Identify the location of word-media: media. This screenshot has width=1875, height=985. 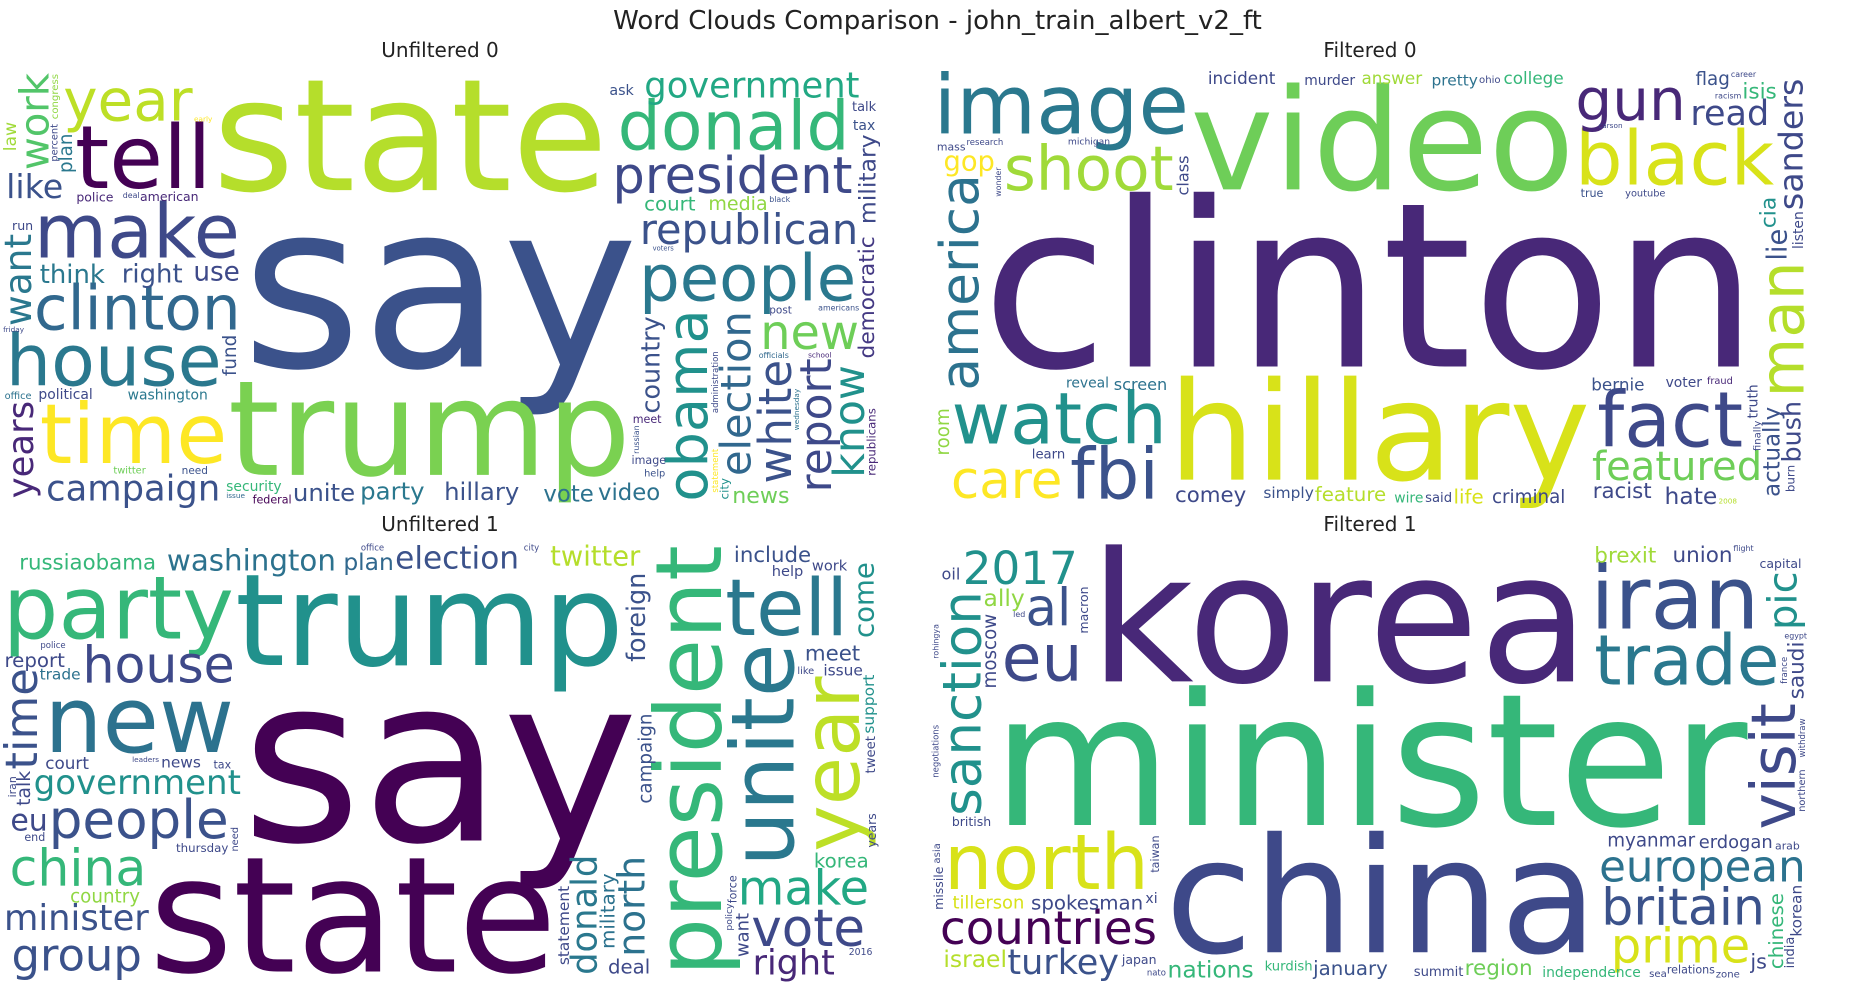
(737, 204).